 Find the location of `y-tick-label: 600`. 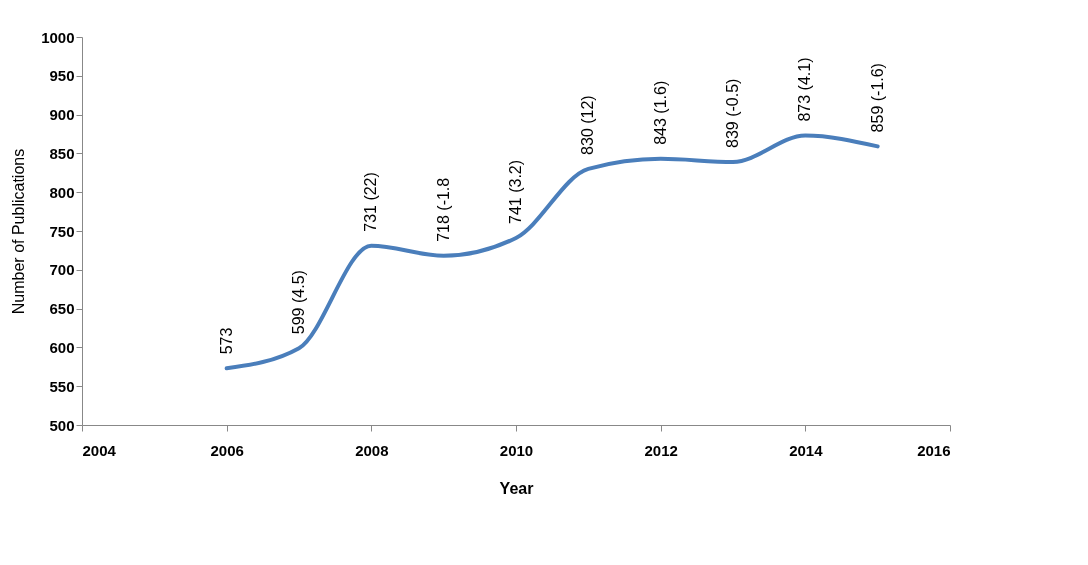

y-tick-label: 600 is located at coordinates (62, 347).